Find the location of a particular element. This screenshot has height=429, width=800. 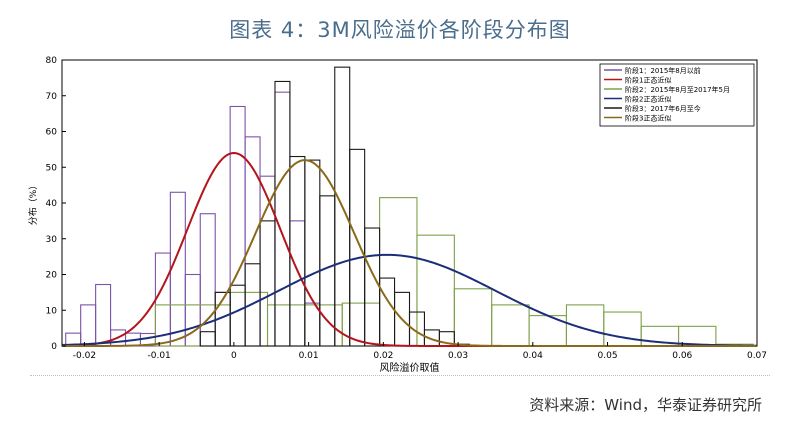

legend-label: 阶段1正态近似 is located at coordinates (648, 80).